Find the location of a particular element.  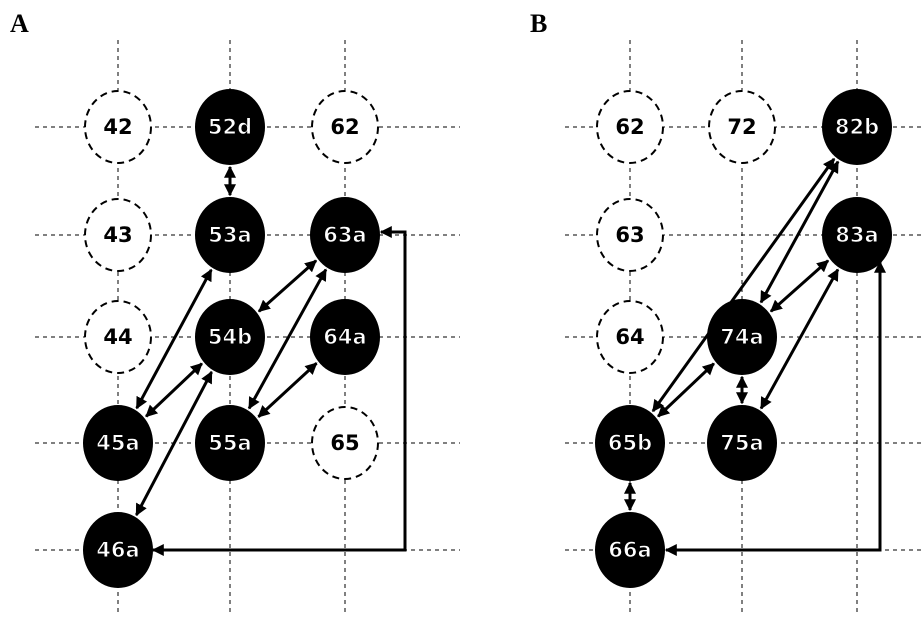

node-label: 43 is located at coordinates (117, 235).